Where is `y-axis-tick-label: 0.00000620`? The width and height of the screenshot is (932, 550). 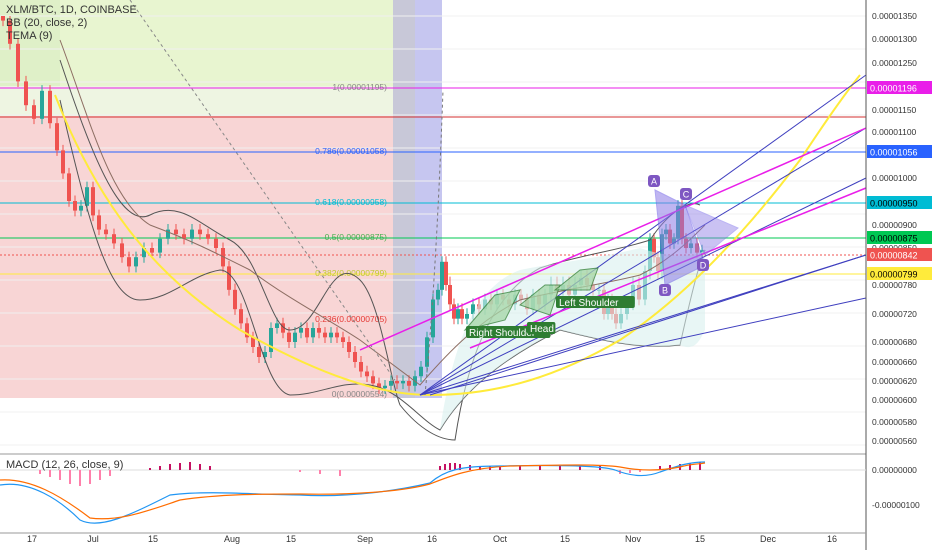
y-axis-tick-label: 0.00000620 is located at coordinates (894, 381).